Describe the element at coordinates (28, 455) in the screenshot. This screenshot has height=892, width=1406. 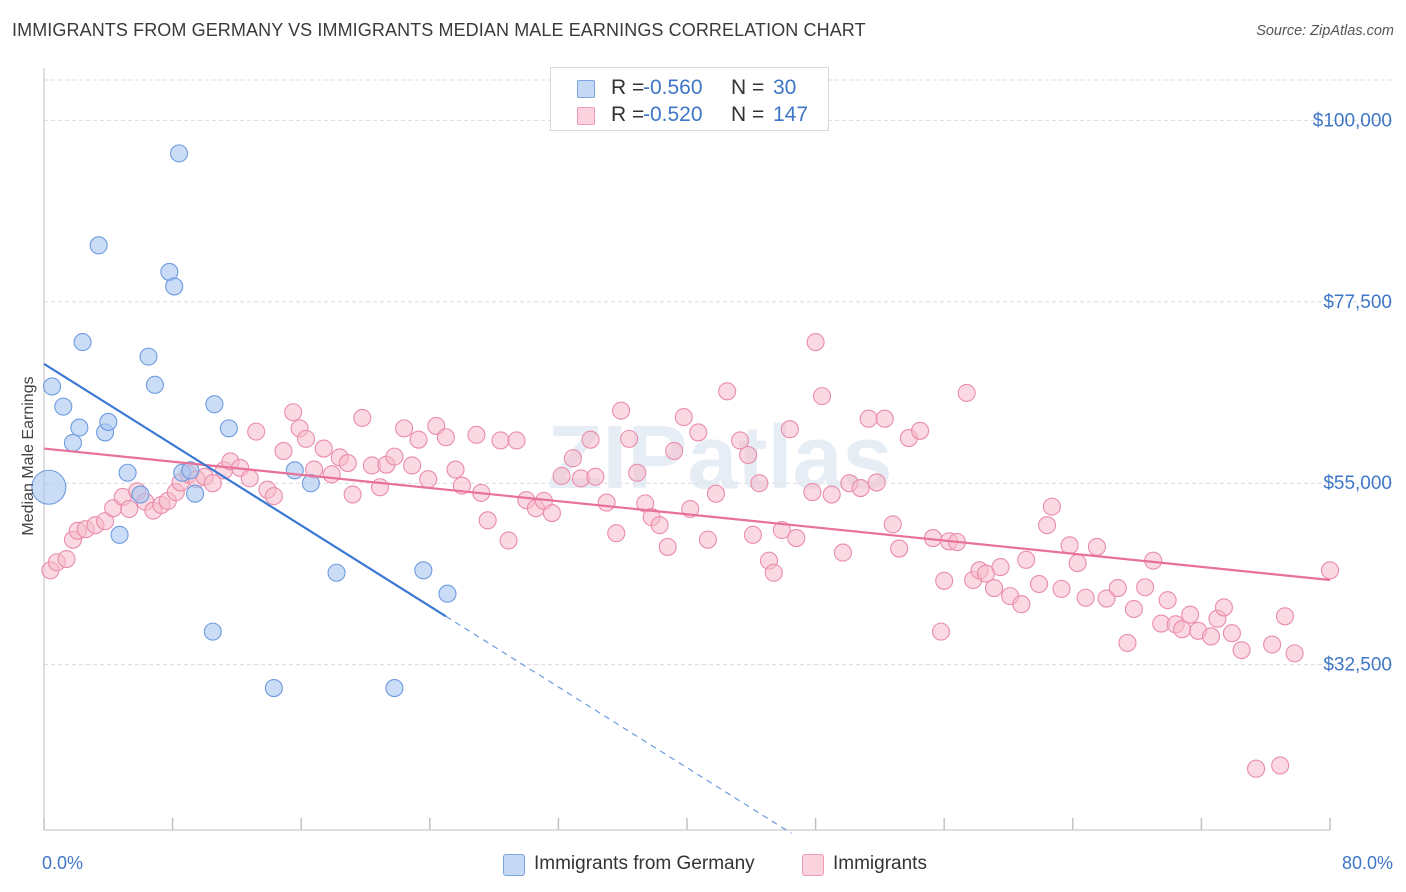
I see `y-axis-label: Median Male Earnings` at that location.